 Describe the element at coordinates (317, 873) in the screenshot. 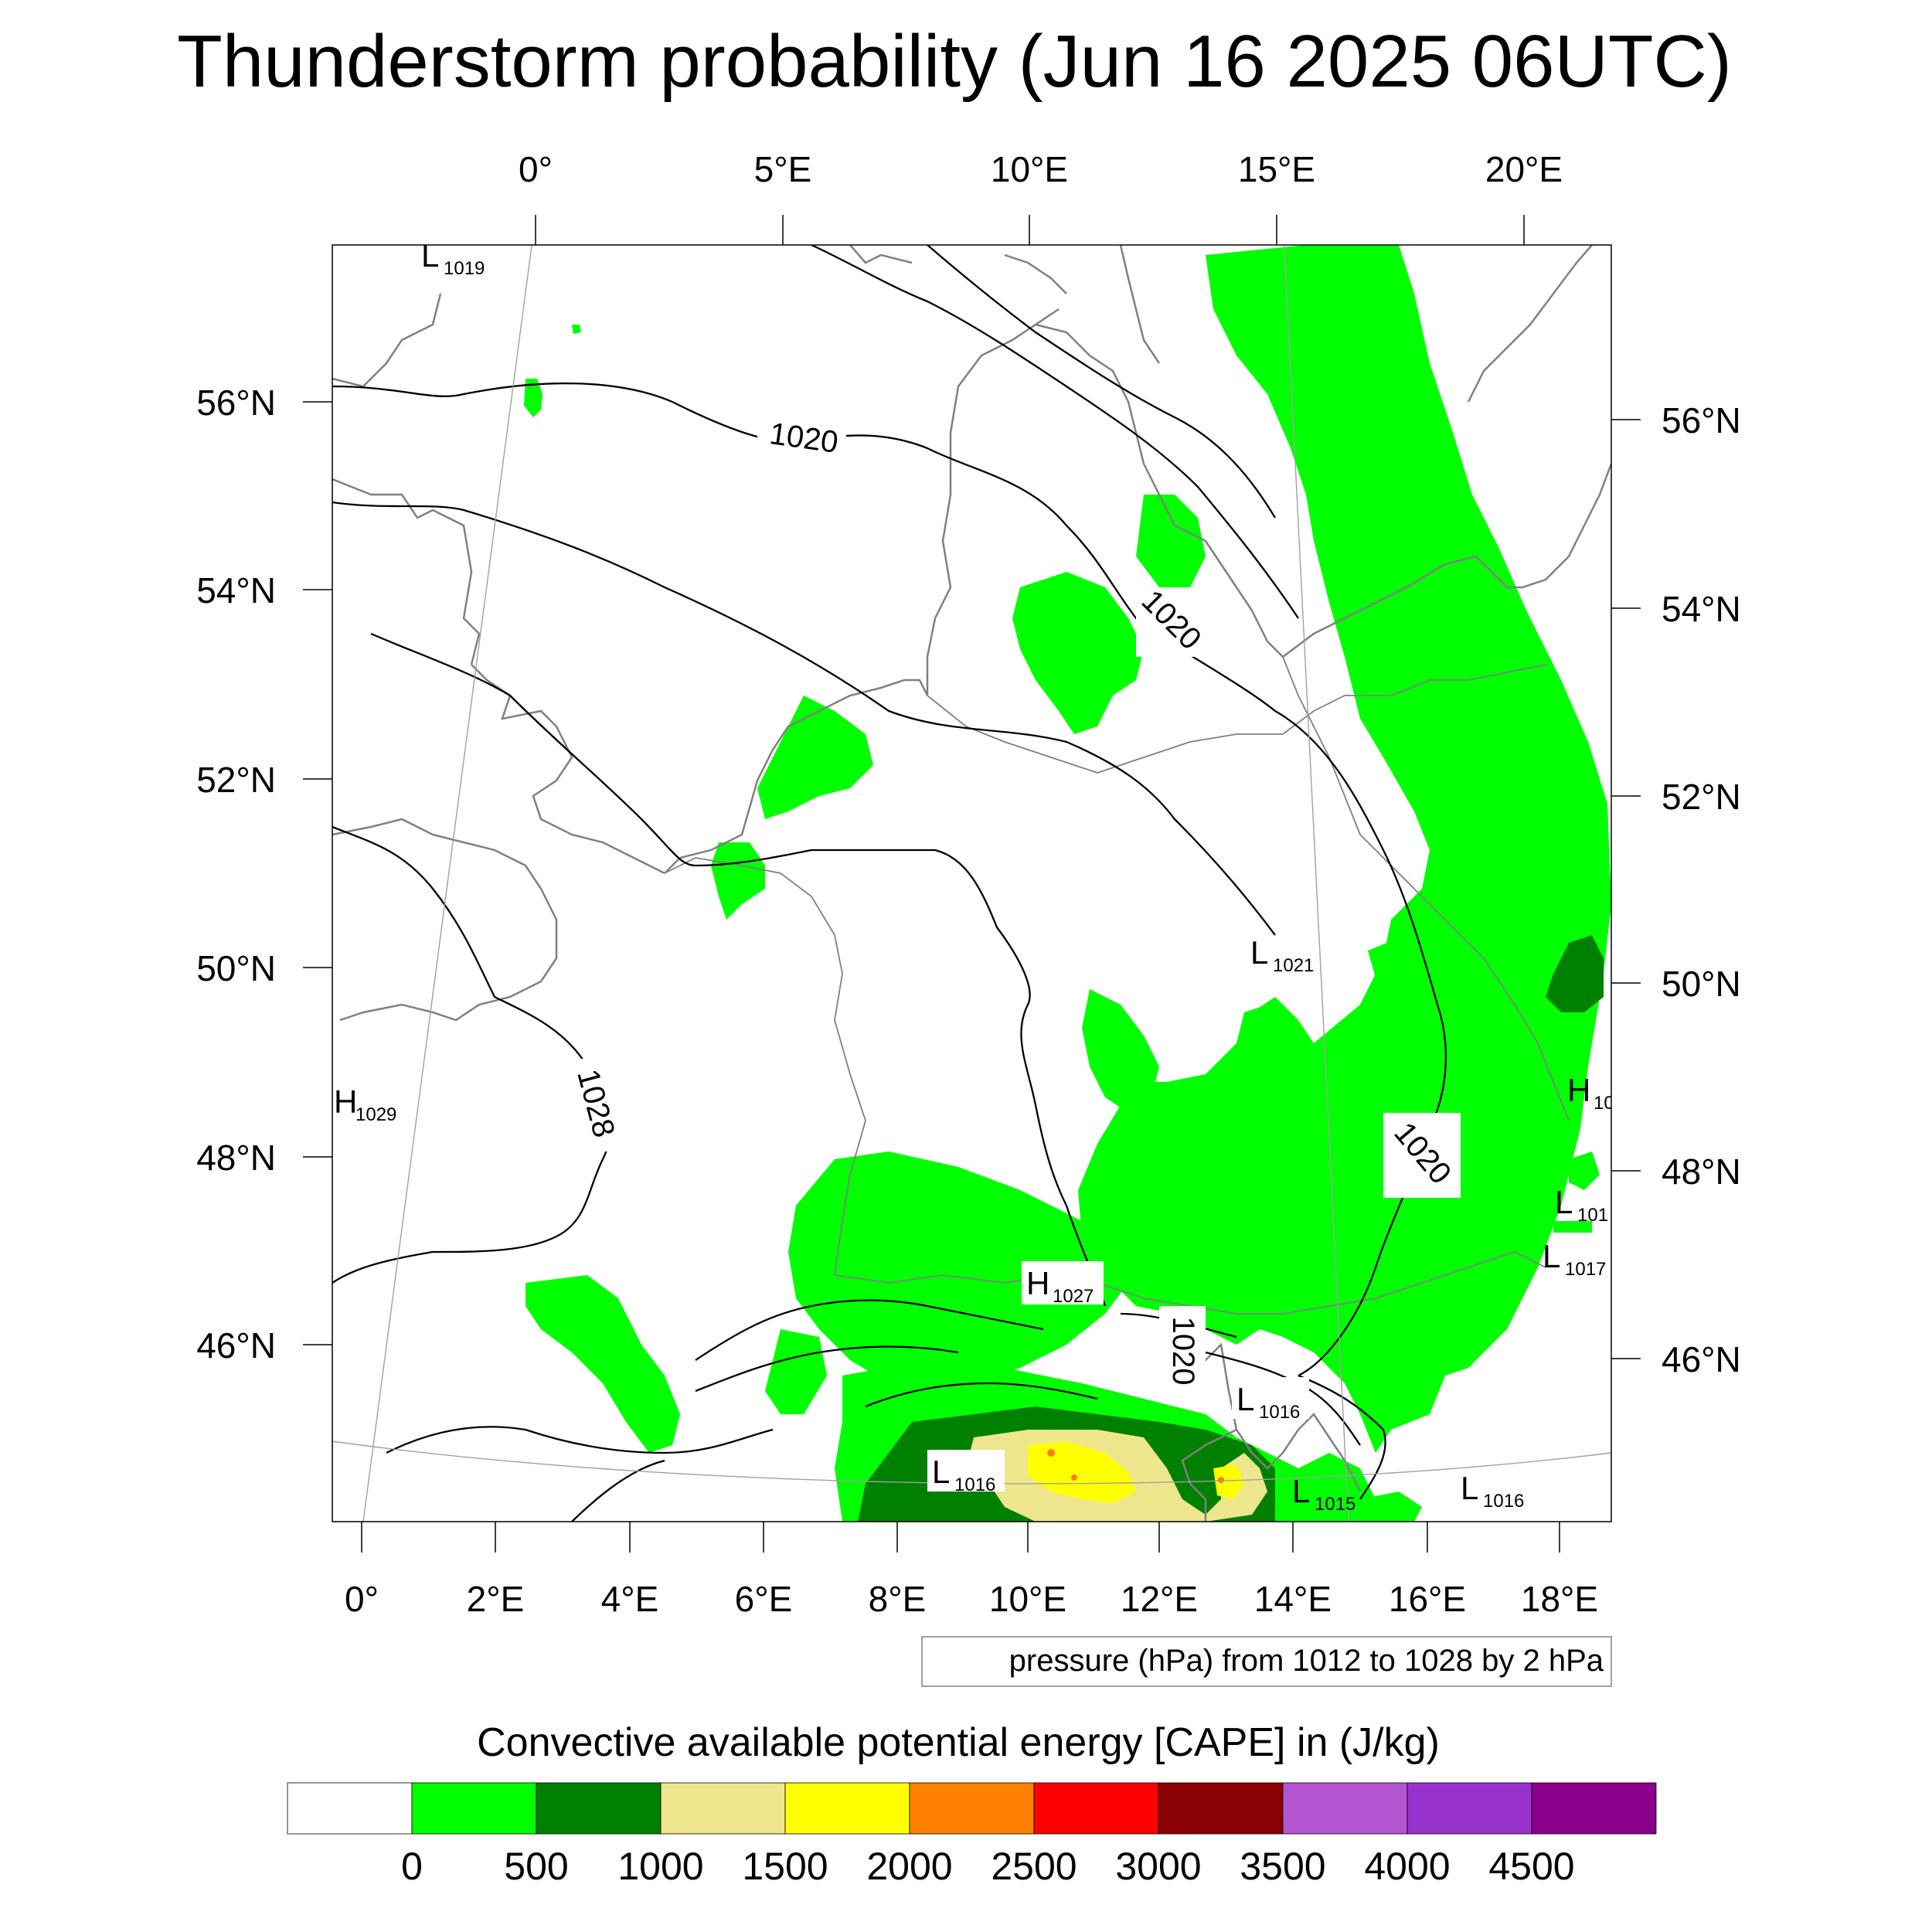

I see `left-lat-axis` at that location.